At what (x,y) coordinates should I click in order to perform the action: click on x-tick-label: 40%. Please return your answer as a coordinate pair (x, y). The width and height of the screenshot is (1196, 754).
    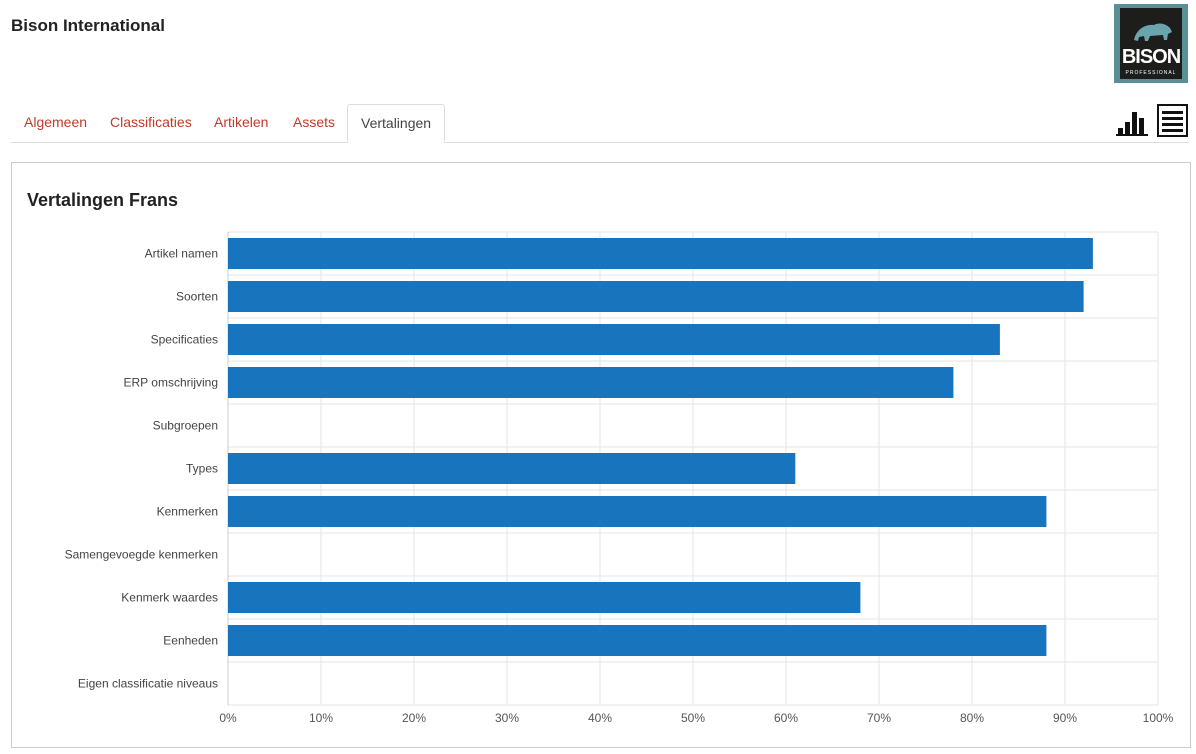
    Looking at the image, I should click on (600, 718).